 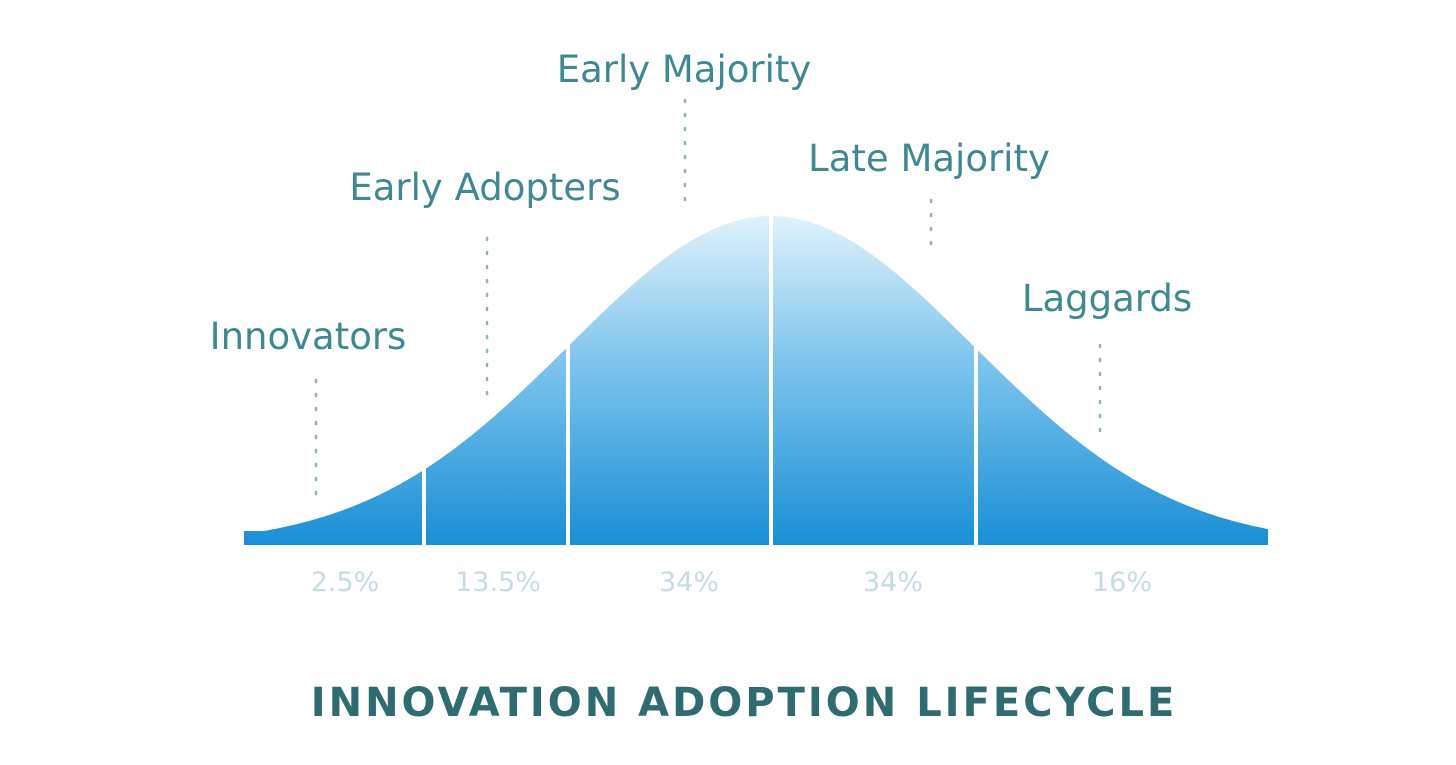 What do you see at coordinates (684, 69) in the screenshot?
I see `segment-label-early-majority: Early Majority` at bounding box center [684, 69].